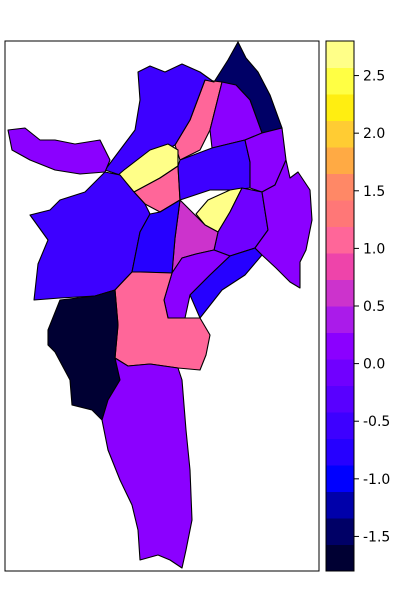 This screenshot has height=600, width=400. I want to click on colorbar-ticks: -1.5 -1.0 -0.5 0.0 0.5 1.0 1.5 2.0 2.5, so click(372, 307).